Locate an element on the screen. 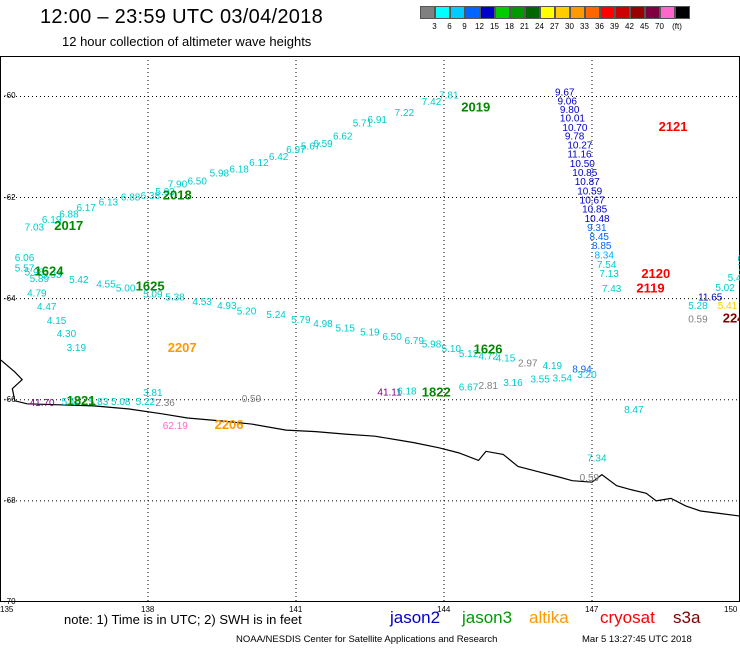 The image size is (740, 650). wave-height-value: 8.47 is located at coordinates (634, 410).